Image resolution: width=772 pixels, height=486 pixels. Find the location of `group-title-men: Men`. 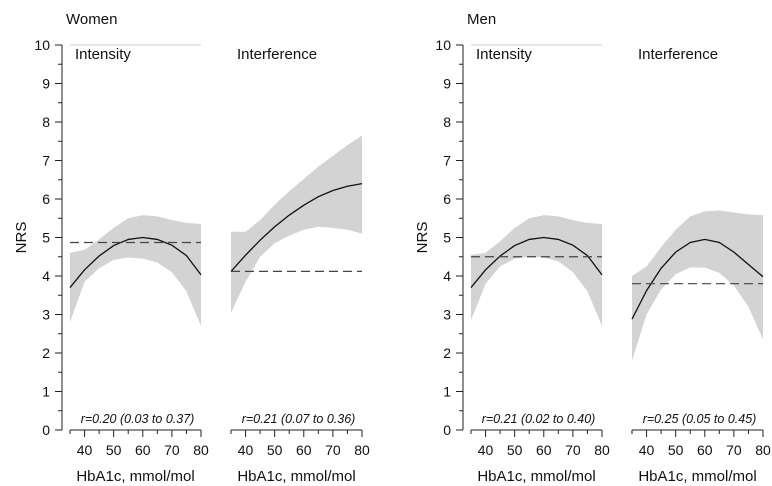

group-title-men: Men is located at coordinates (481, 19).